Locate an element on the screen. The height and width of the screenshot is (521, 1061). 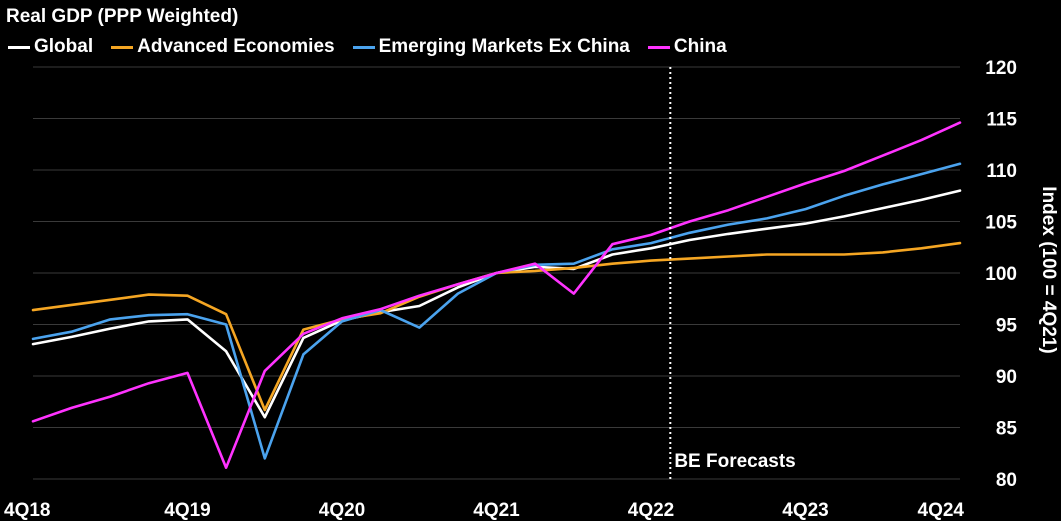
legend-item-china: China is located at coordinates (687, 47).